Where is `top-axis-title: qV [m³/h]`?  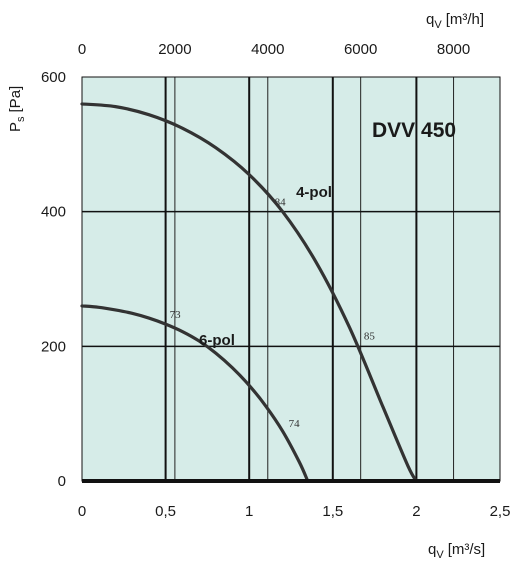 top-axis-title: qV [m³/h] is located at coordinates (455, 21).